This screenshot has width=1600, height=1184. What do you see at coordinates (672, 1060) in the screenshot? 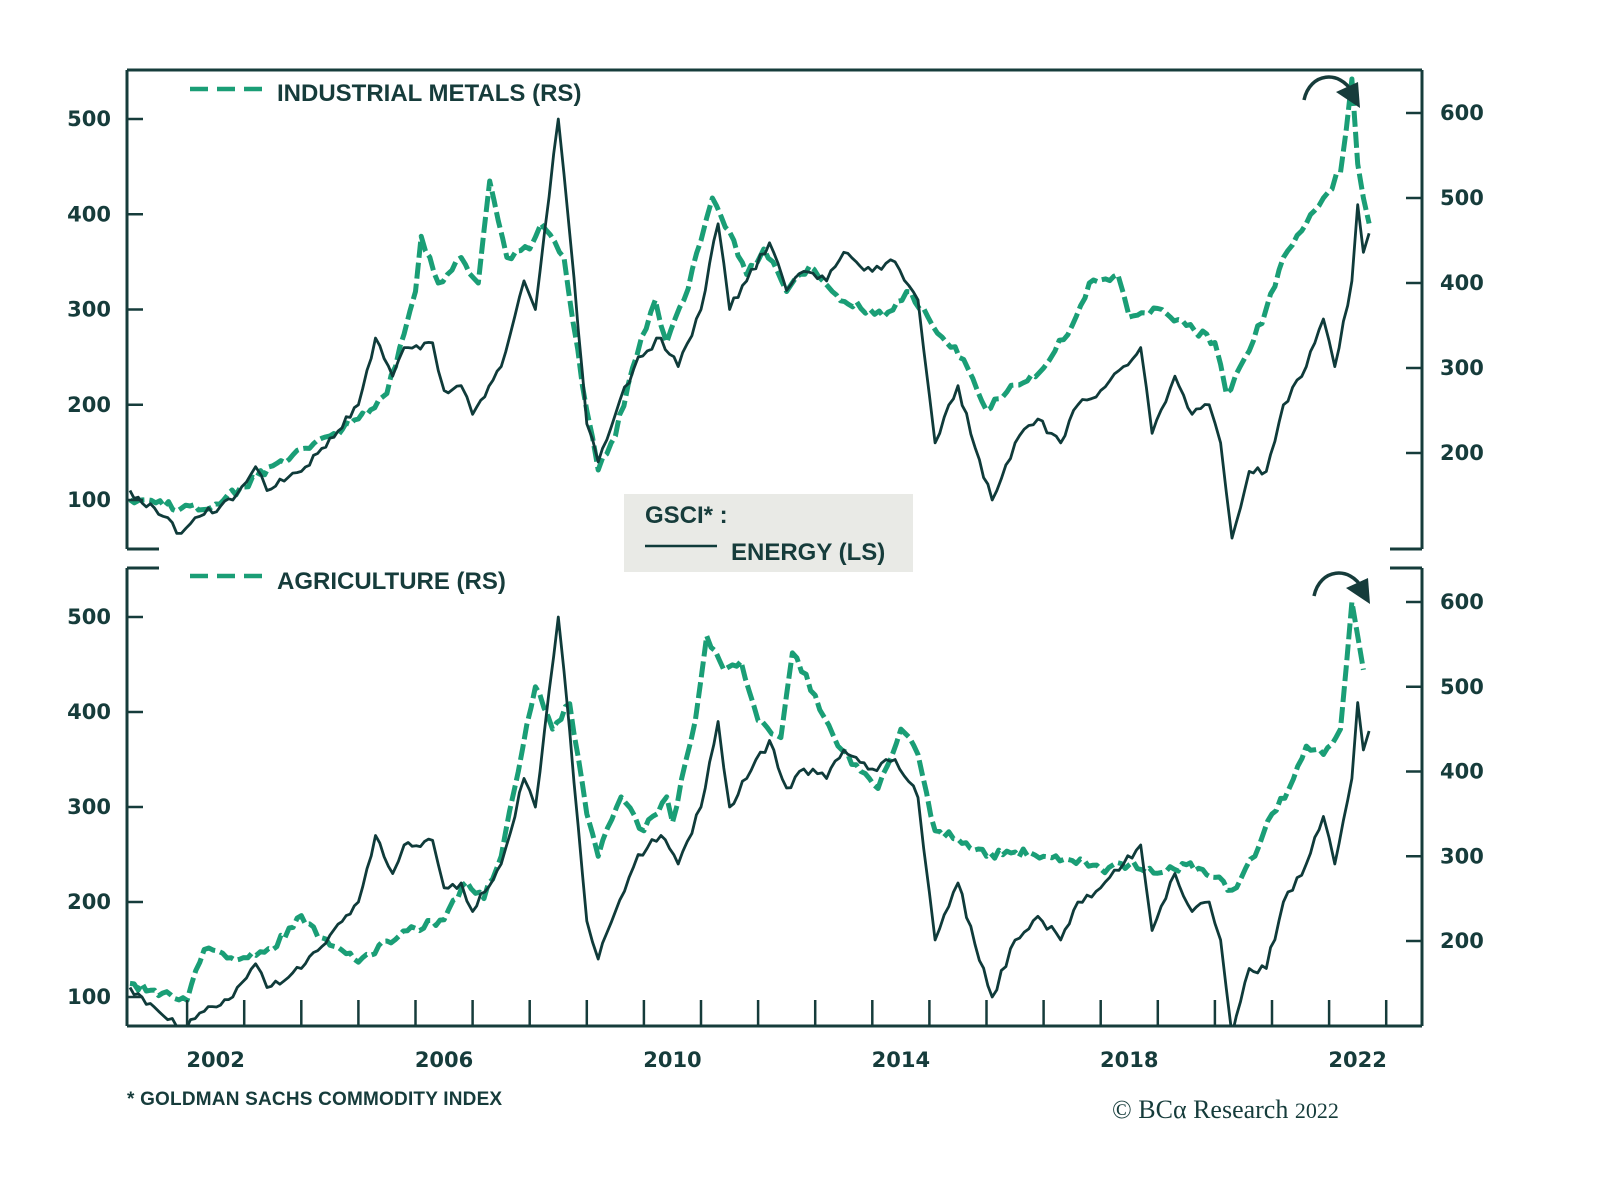
I see `x-tick-label: 2010` at bounding box center [672, 1060].